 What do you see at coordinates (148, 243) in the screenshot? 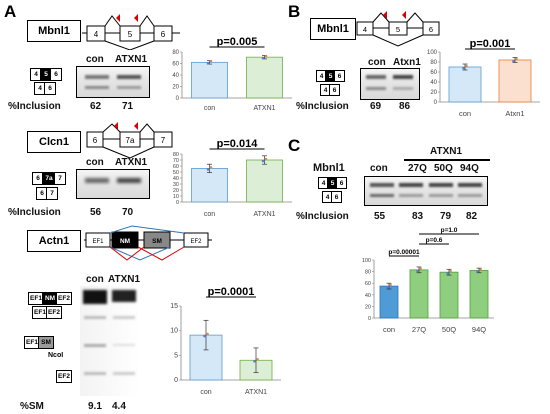
I see `exon-diagram-actn1: EF1 NM SM EF2` at bounding box center [148, 243].